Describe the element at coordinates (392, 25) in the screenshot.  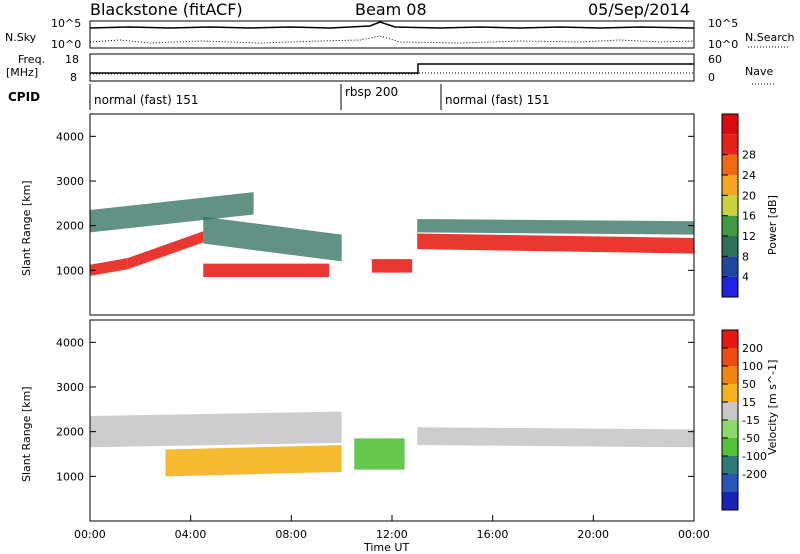
I see `sky-noise-line` at that location.